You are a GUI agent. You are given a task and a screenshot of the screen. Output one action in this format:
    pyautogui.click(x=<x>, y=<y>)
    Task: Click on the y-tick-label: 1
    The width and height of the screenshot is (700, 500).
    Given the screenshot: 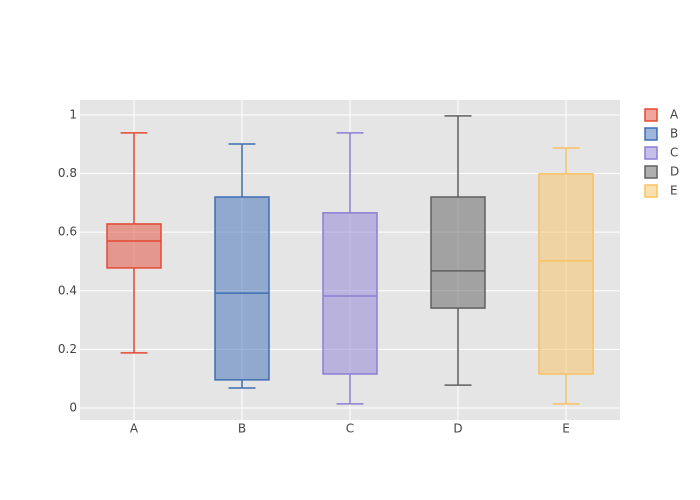 What is the action you would take?
    pyautogui.click(x=73, y=114)
    